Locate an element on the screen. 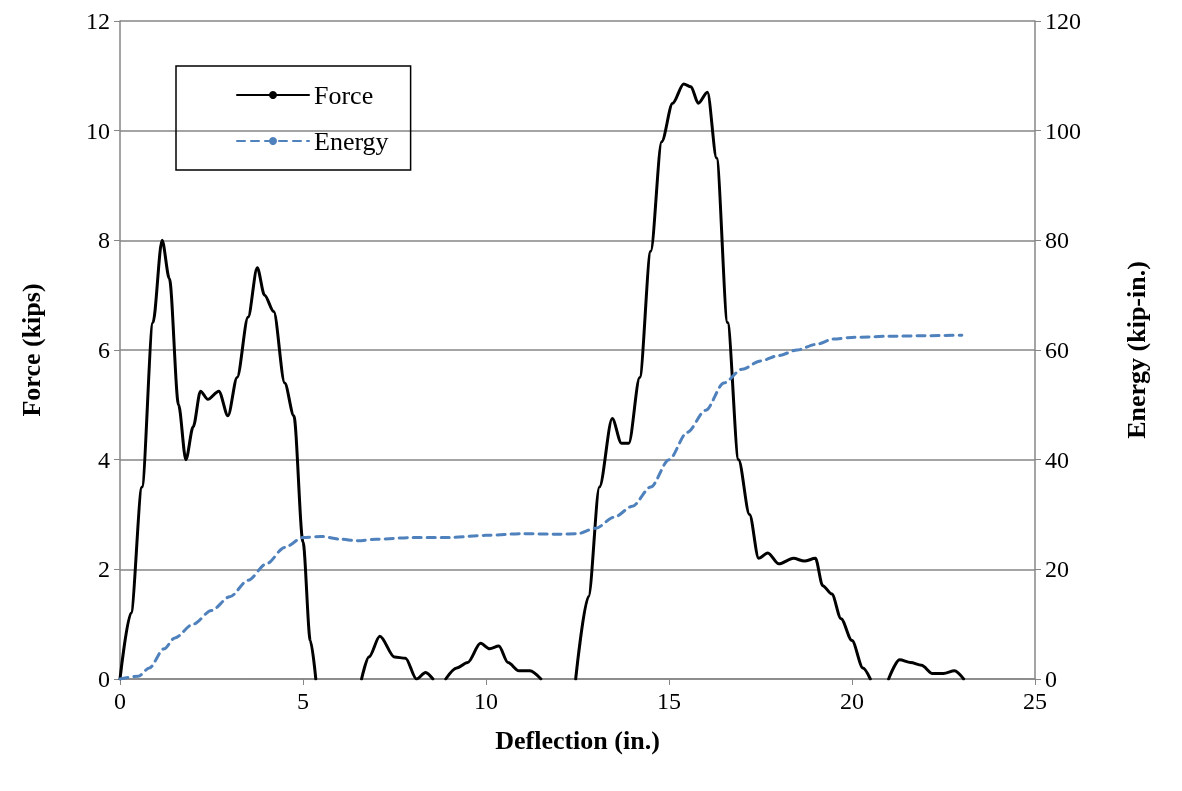  x-tick-label: 20 is located at coordinates (852, 701).